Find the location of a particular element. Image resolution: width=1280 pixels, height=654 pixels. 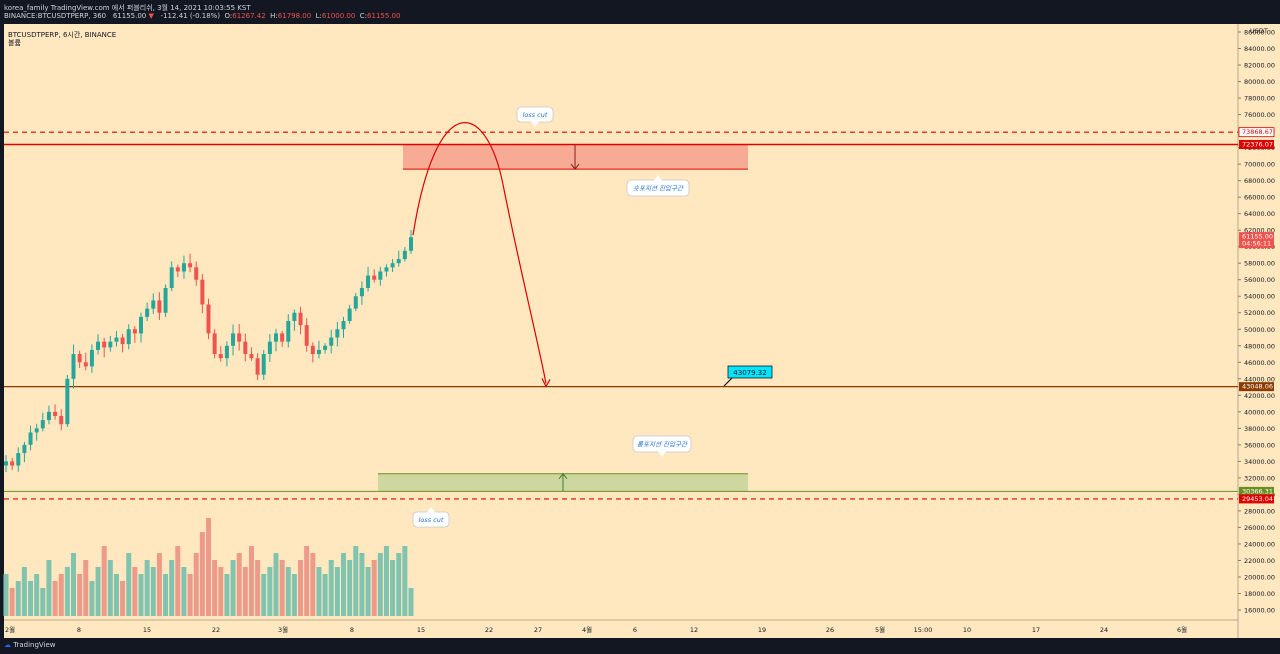

time-tick-label: 22 is located at coordinates (489, 630).